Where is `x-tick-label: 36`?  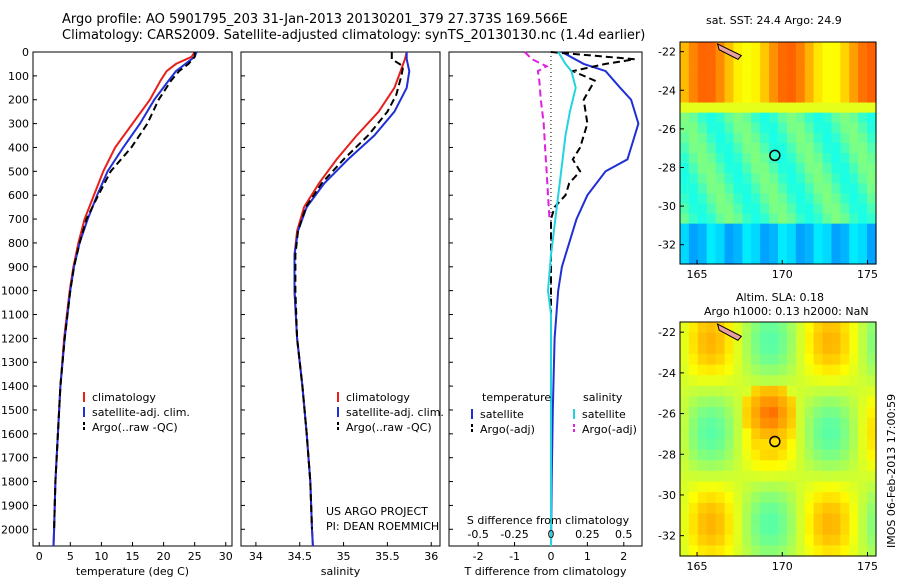
x-tick-label: 36 is located at coordinates (431, 556).